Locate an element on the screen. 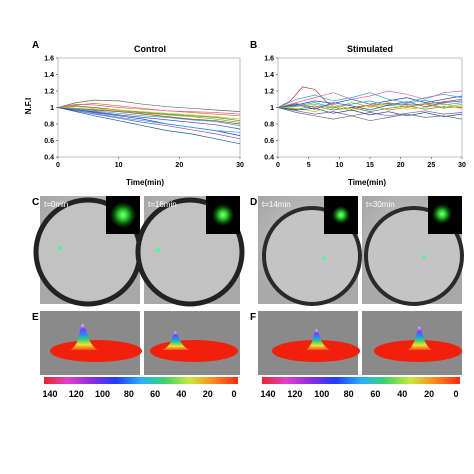  panel-b-ytick-label: 0.4 is located at coordinates (269, 158).